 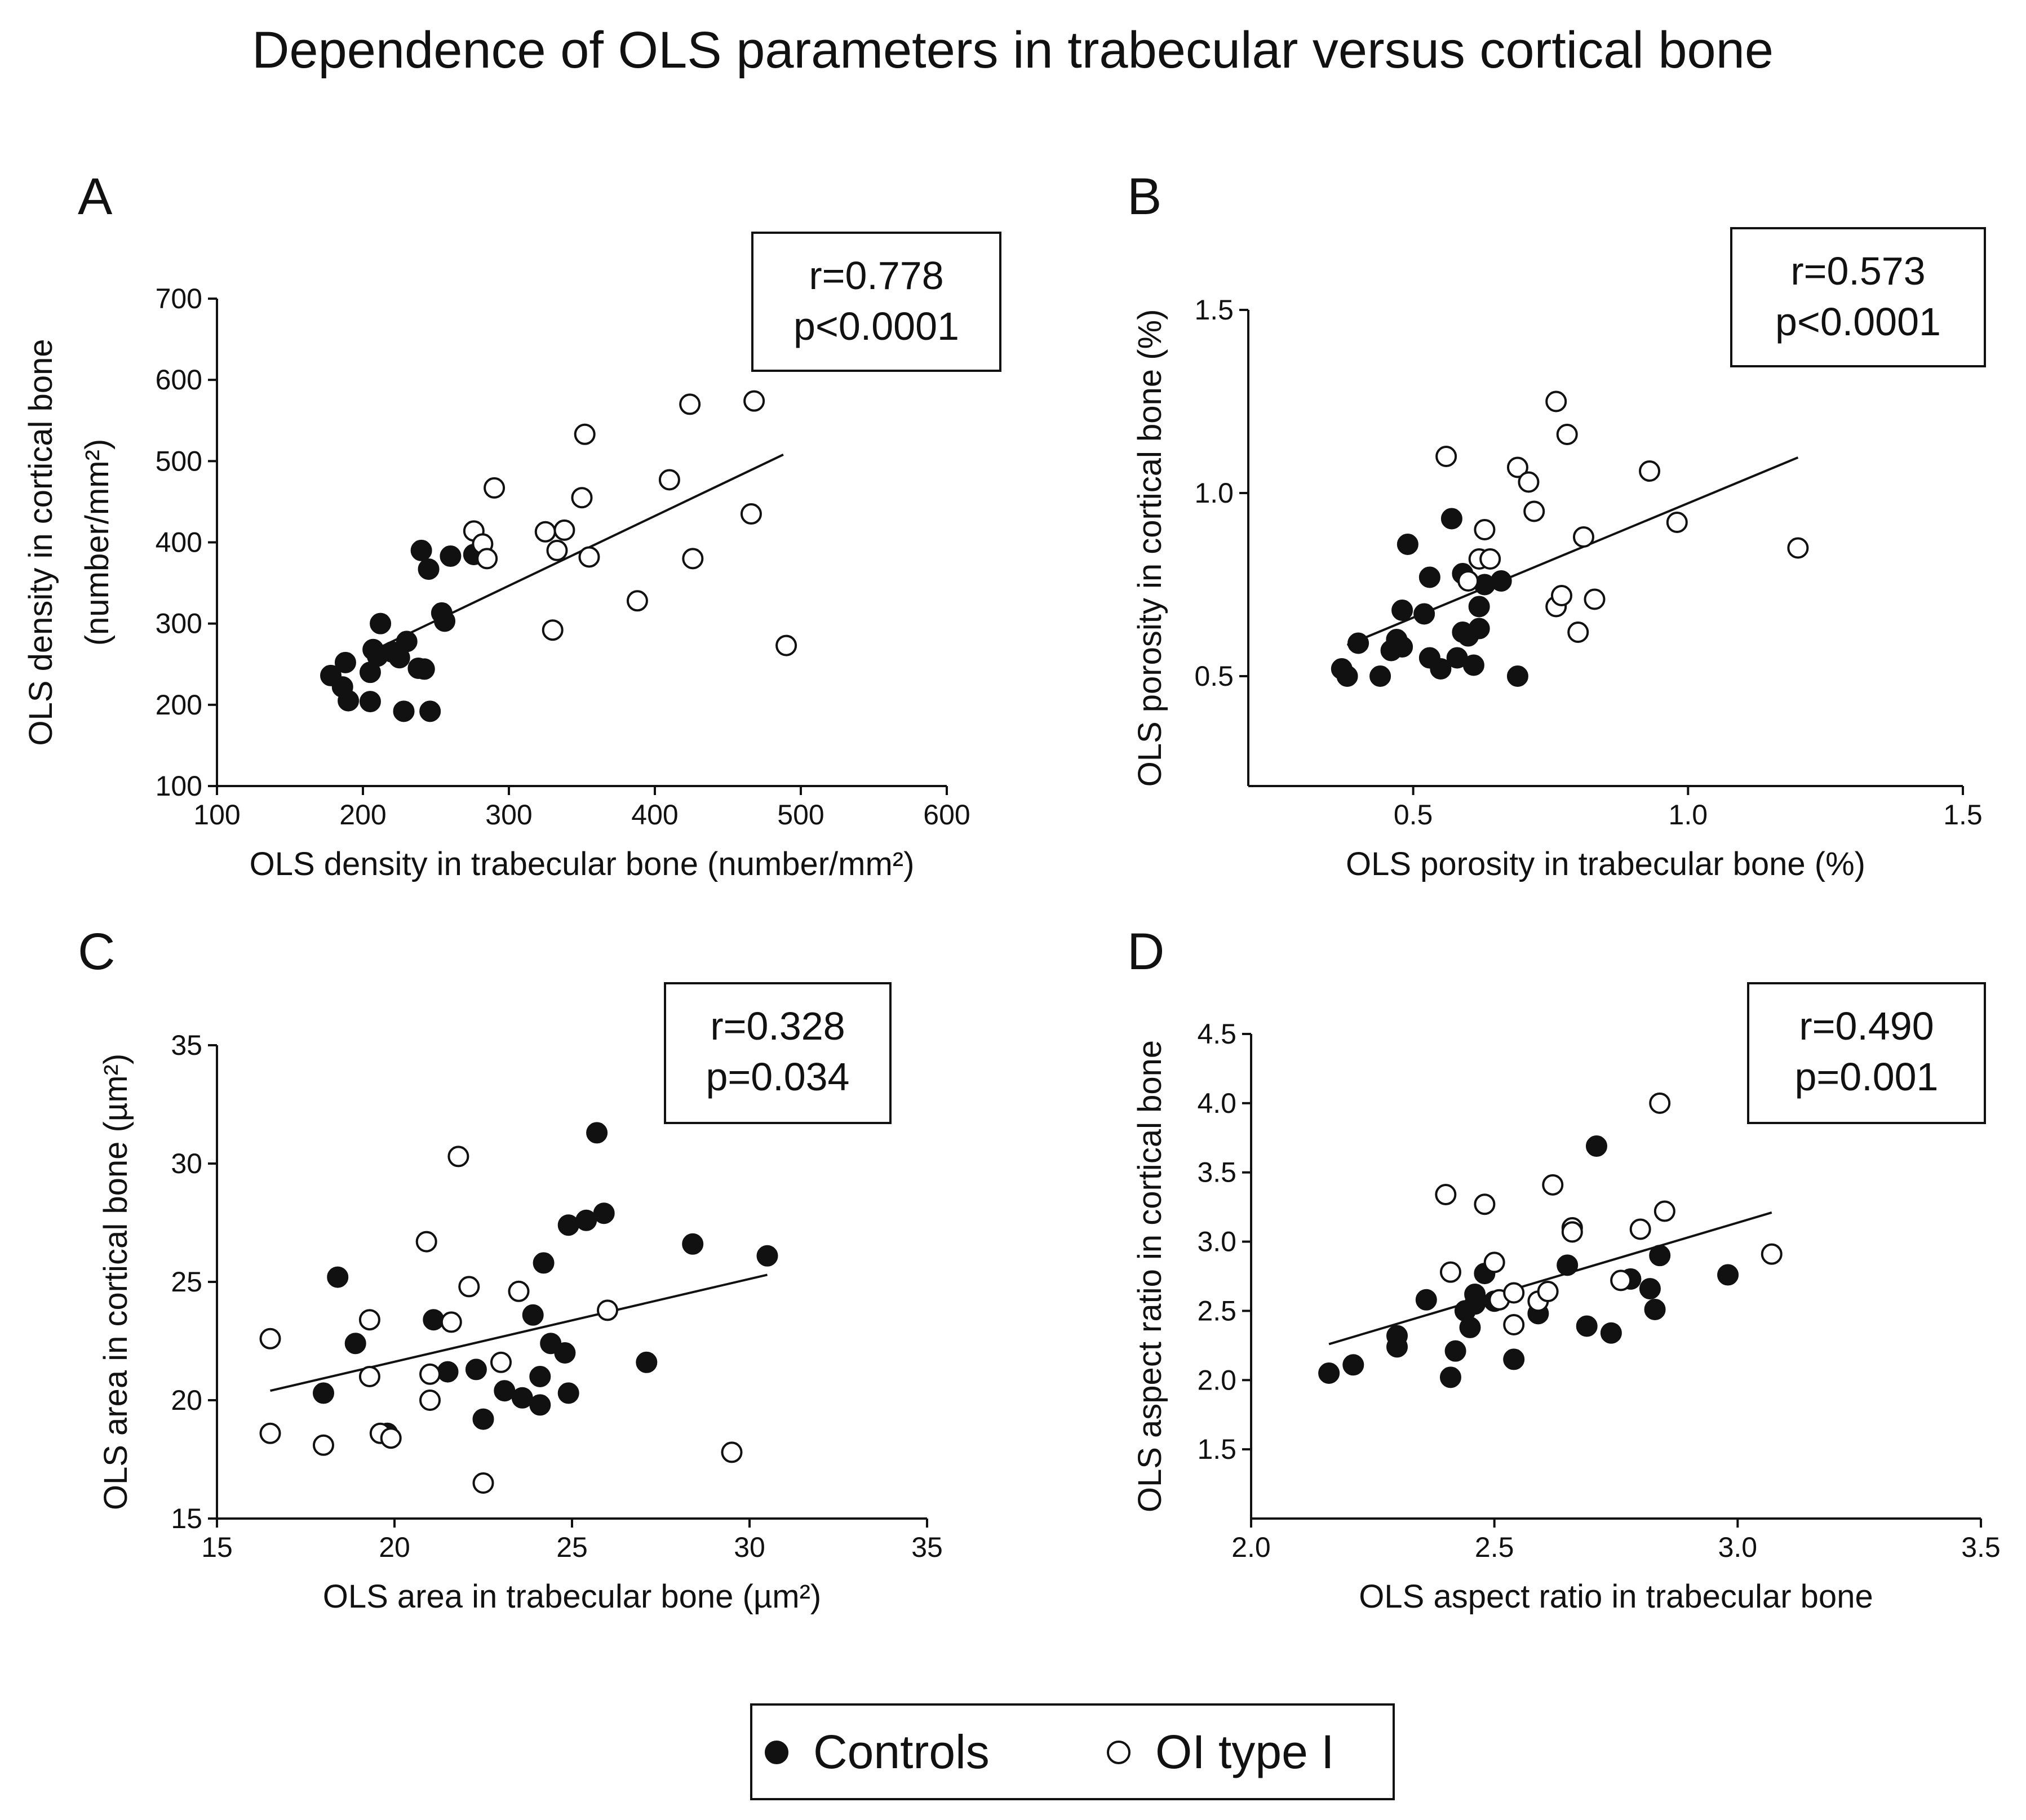 I want to click on x-tick-label: 1.5, so click(x=1963, y=815).